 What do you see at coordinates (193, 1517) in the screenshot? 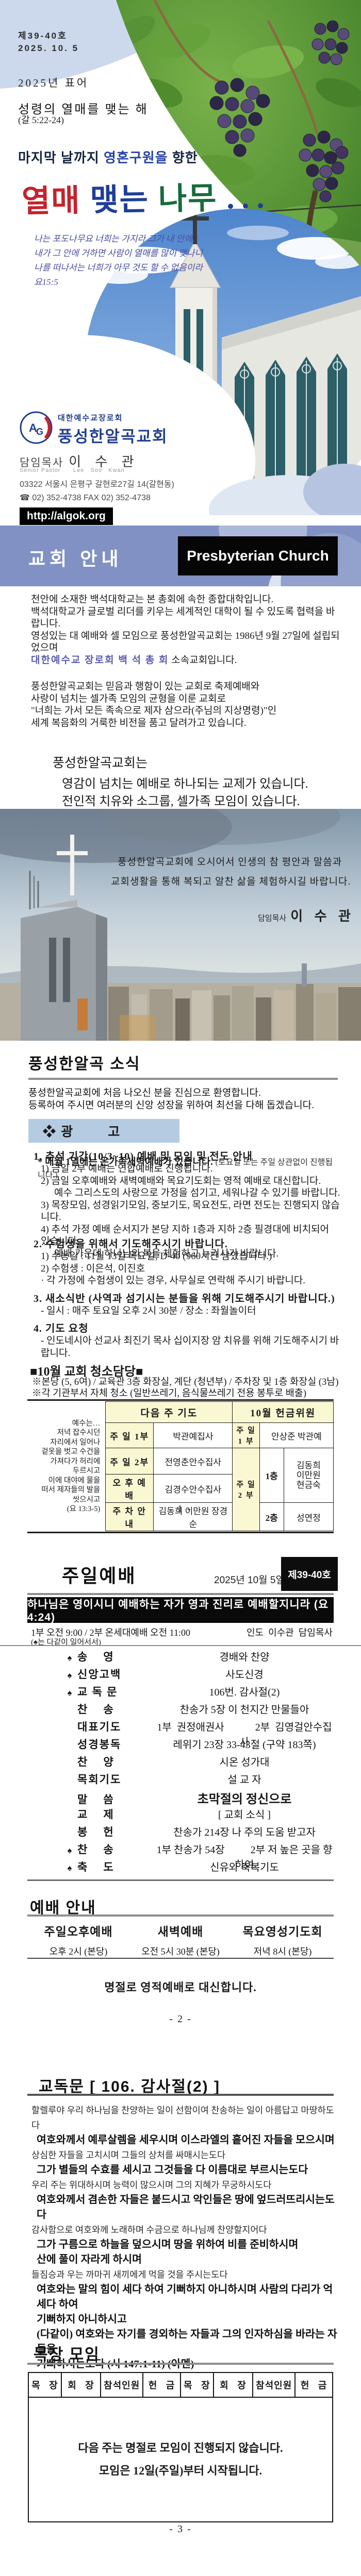
I see `duty-row-name: 김동희 이만원 장경순` at bounding box center [193, 1517].